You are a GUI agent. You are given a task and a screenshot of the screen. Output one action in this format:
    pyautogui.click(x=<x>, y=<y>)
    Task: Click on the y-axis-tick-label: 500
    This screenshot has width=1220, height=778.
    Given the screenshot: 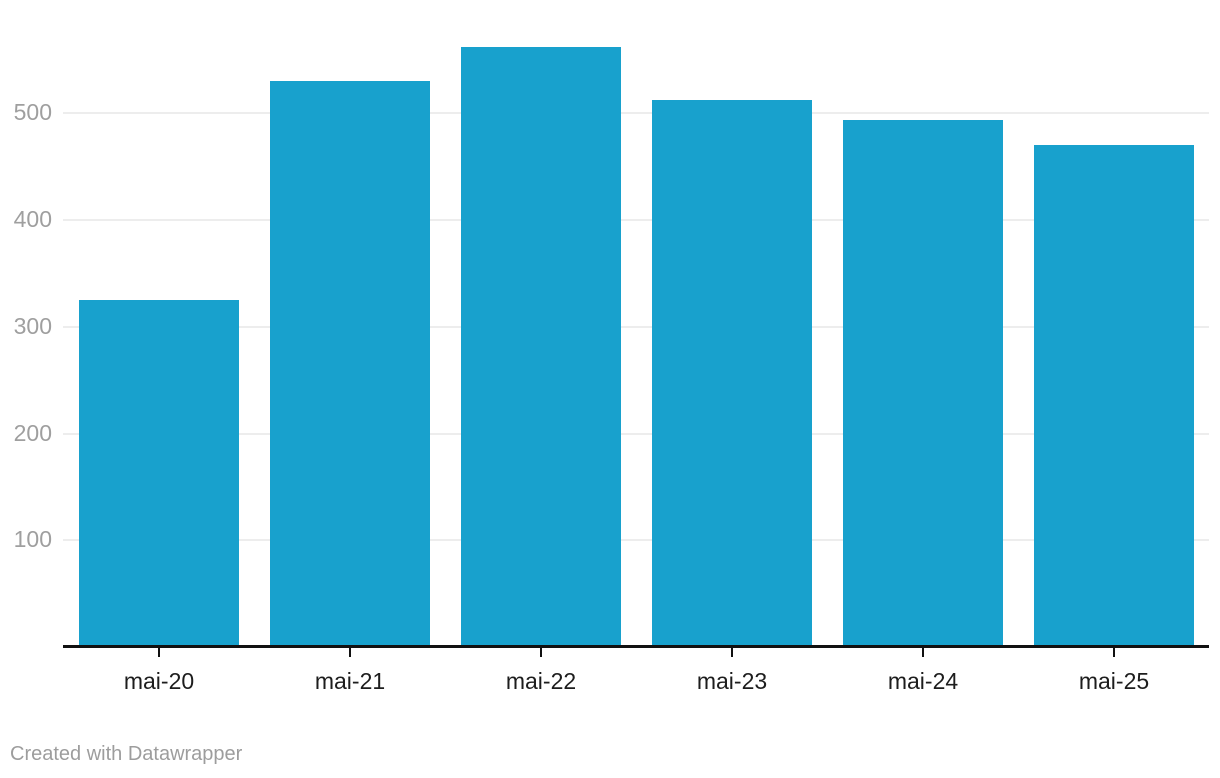 What is the action you would take?
    pyautogui.click(x=32, y=112)
    